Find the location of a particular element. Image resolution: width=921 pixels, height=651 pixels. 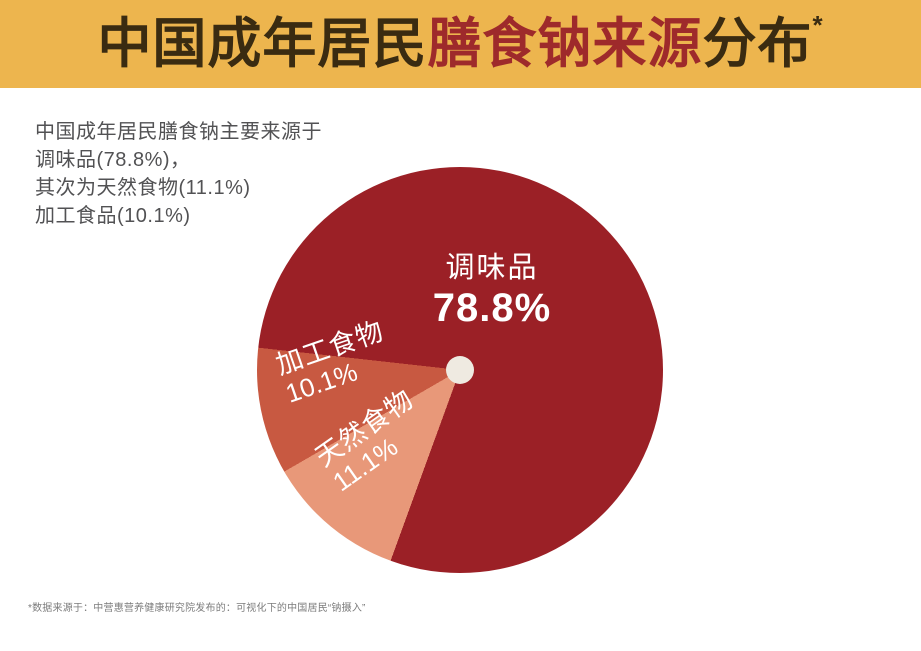

title-asterisk: * is located at coordinates (818, 25).